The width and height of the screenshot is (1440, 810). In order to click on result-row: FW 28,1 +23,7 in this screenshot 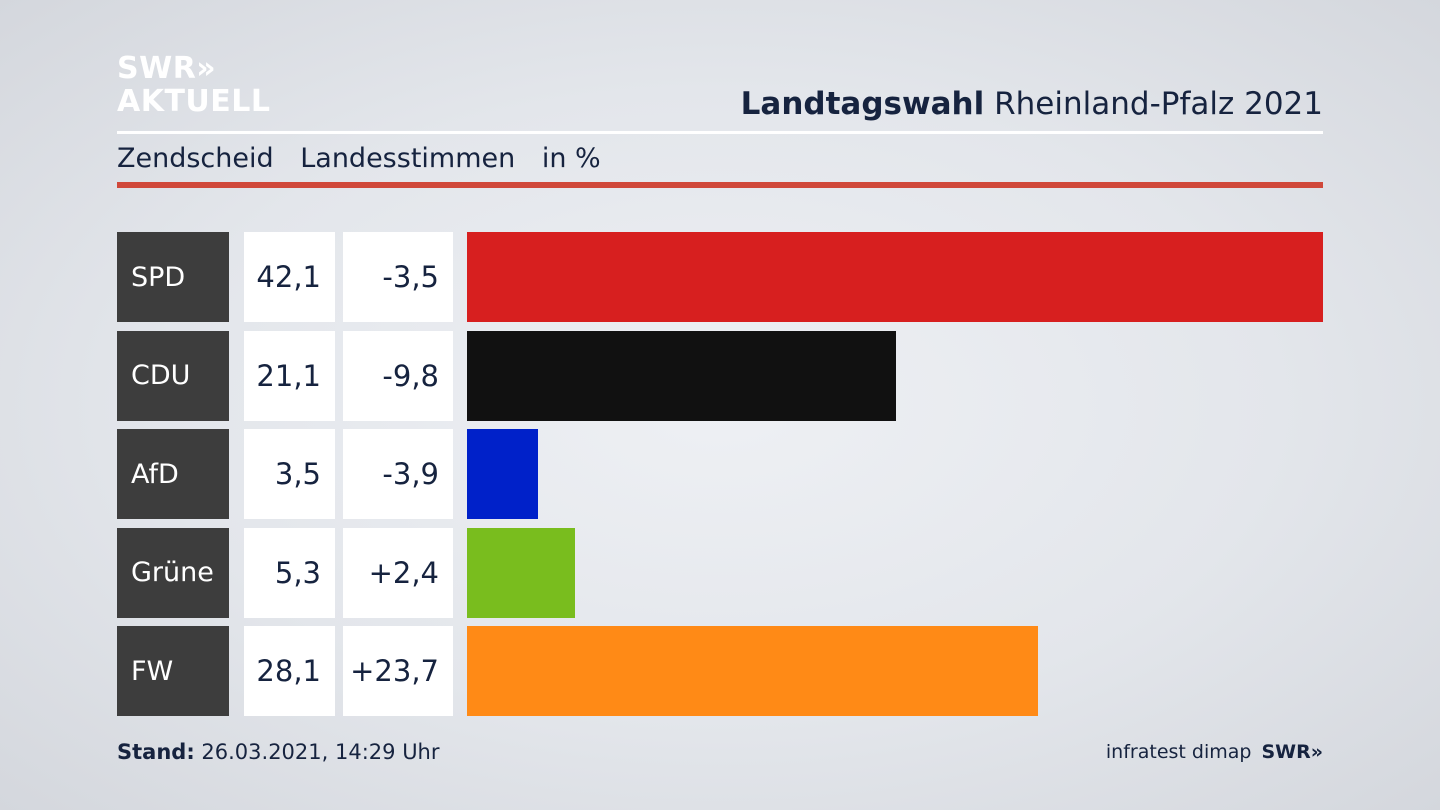, I will do `click(720, 671)`.